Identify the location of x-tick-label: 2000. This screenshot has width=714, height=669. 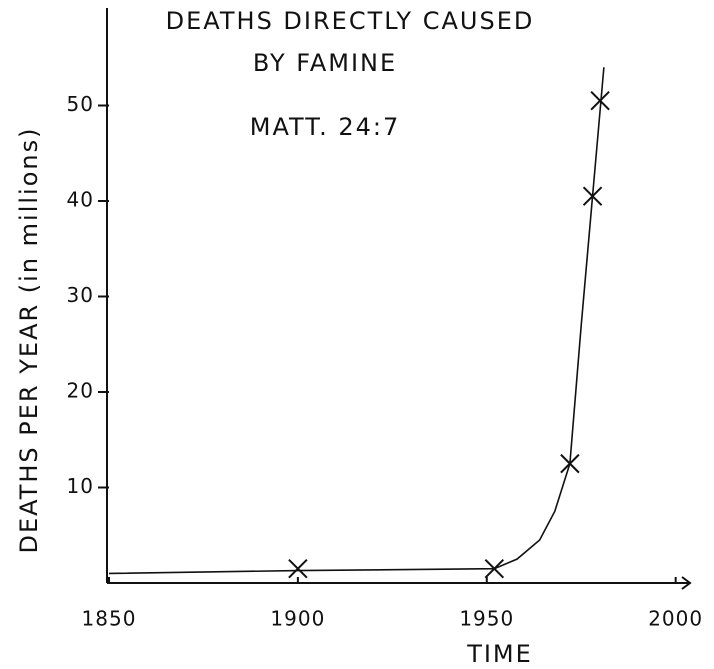
(675, 619).